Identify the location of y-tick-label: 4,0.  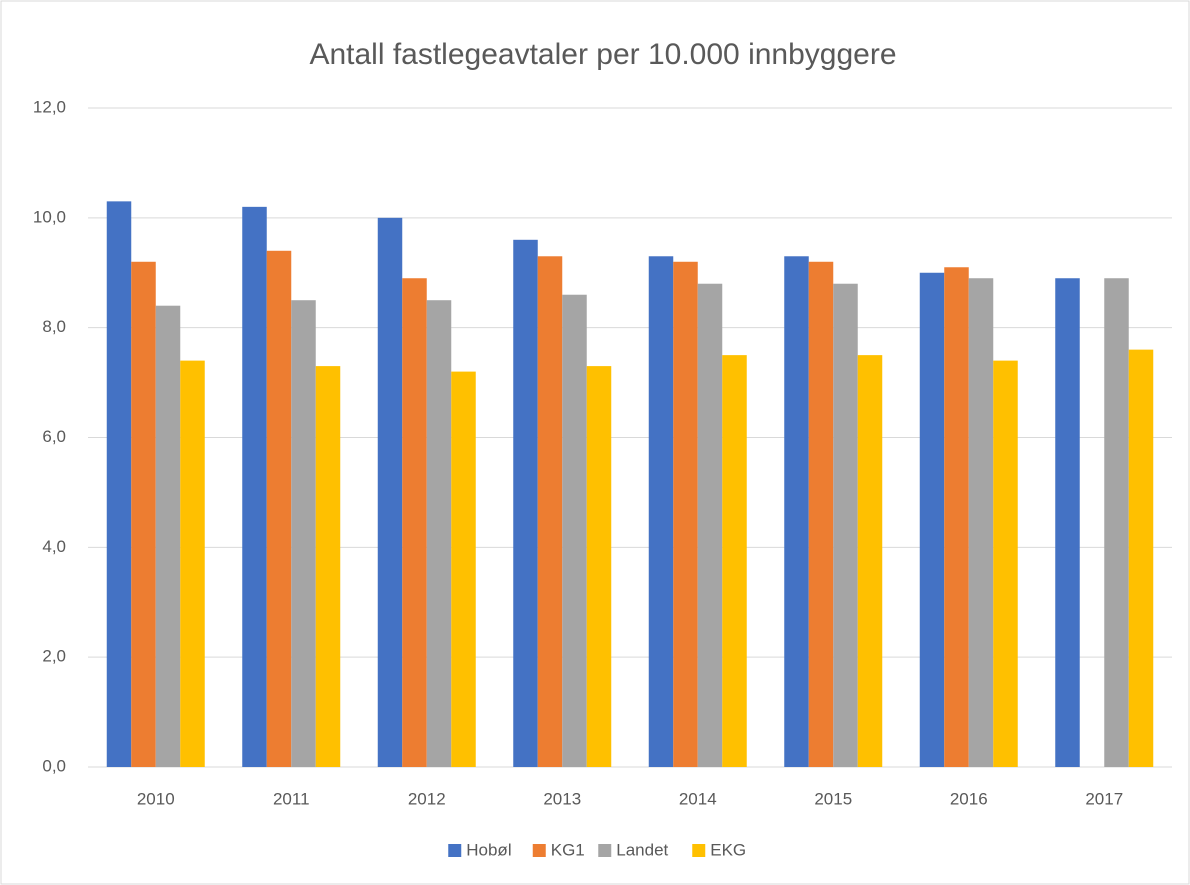
(54, 546).